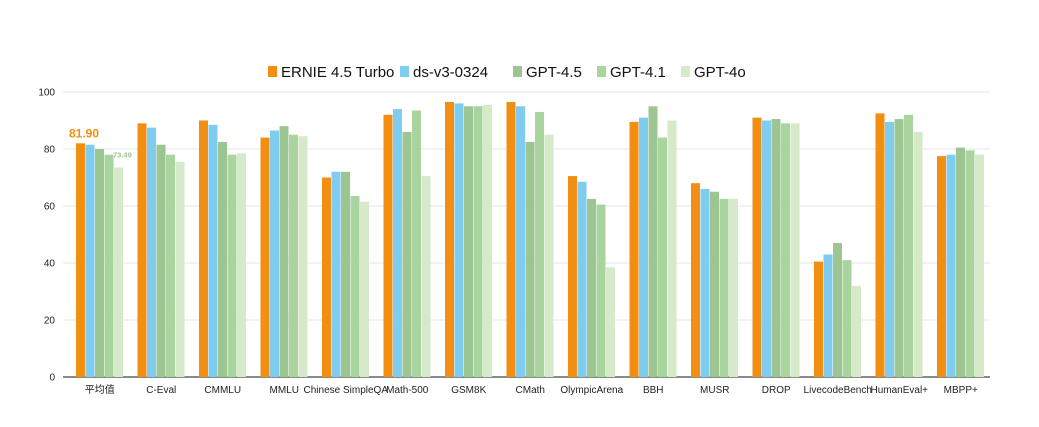 The image size is (1039, 427). I want to click on legend-label: GPT-4o, so click(720, 72).